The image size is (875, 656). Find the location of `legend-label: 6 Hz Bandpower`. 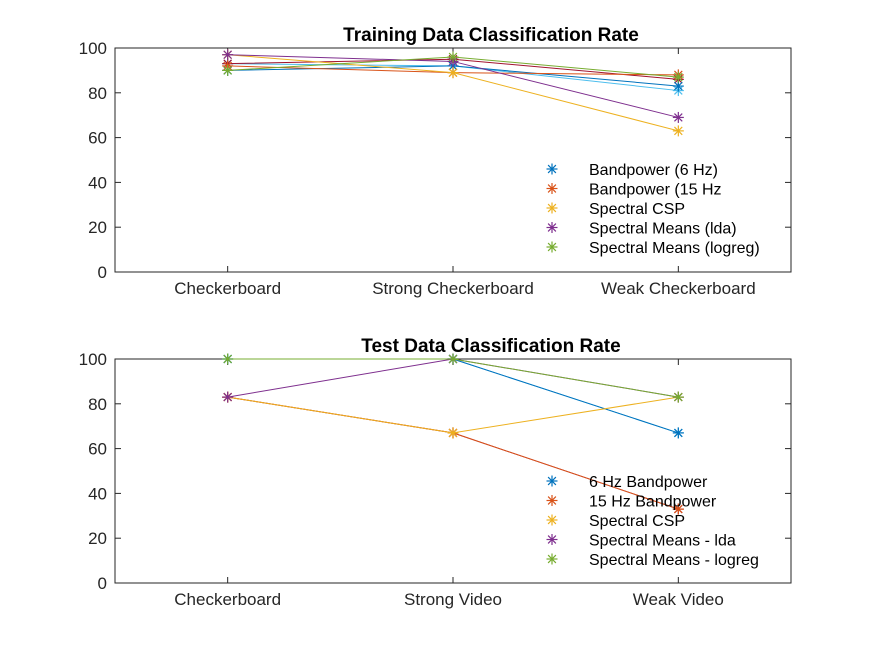

legend-label: 6 Hz Bandpower is located at coordinates (648, 482).